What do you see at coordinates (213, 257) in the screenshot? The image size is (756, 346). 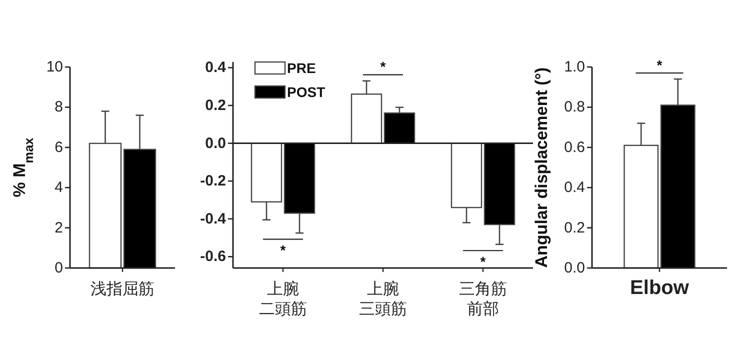 I see `y-tick-label: -0.6` at bounding box center [213, 257].